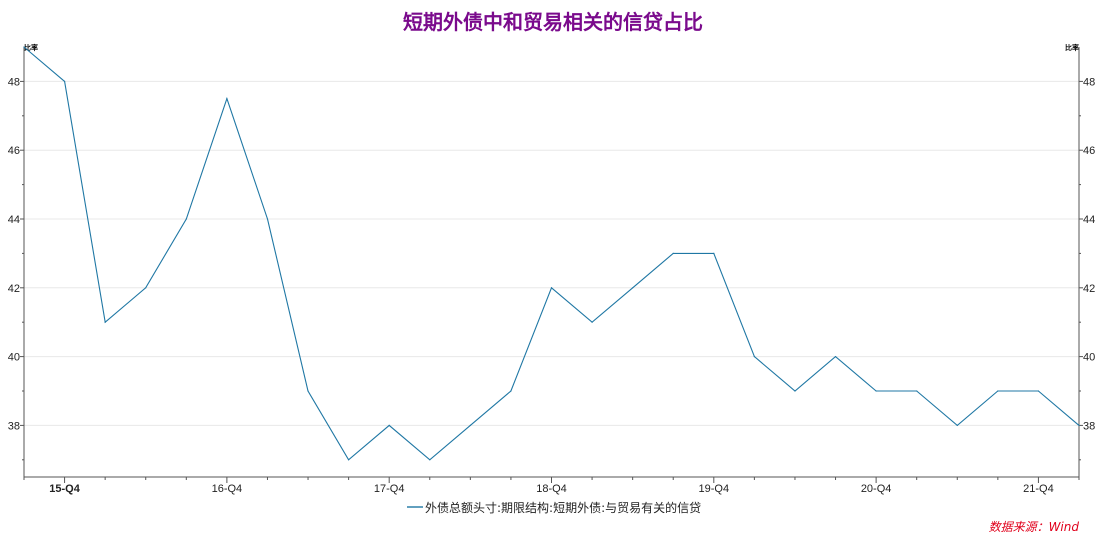  What do you see at coordinates (1089, 426) in the screenshot?
I see `y-tick-label-right: 38` at bounding box center [1089, 426].